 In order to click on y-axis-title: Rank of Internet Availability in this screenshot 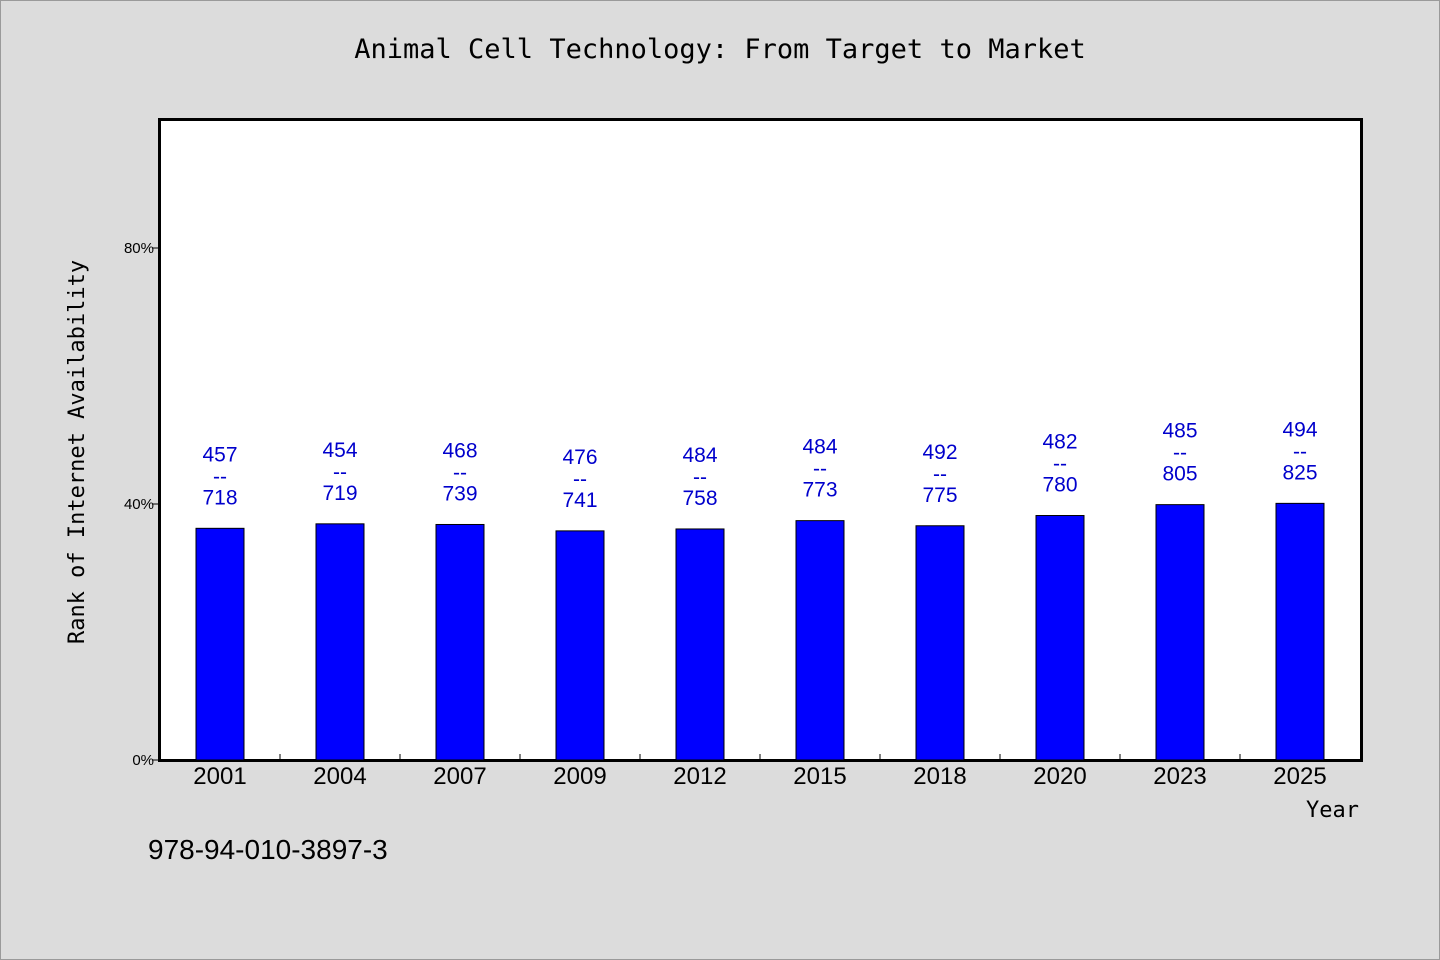, I will do `click(77, 452)`.